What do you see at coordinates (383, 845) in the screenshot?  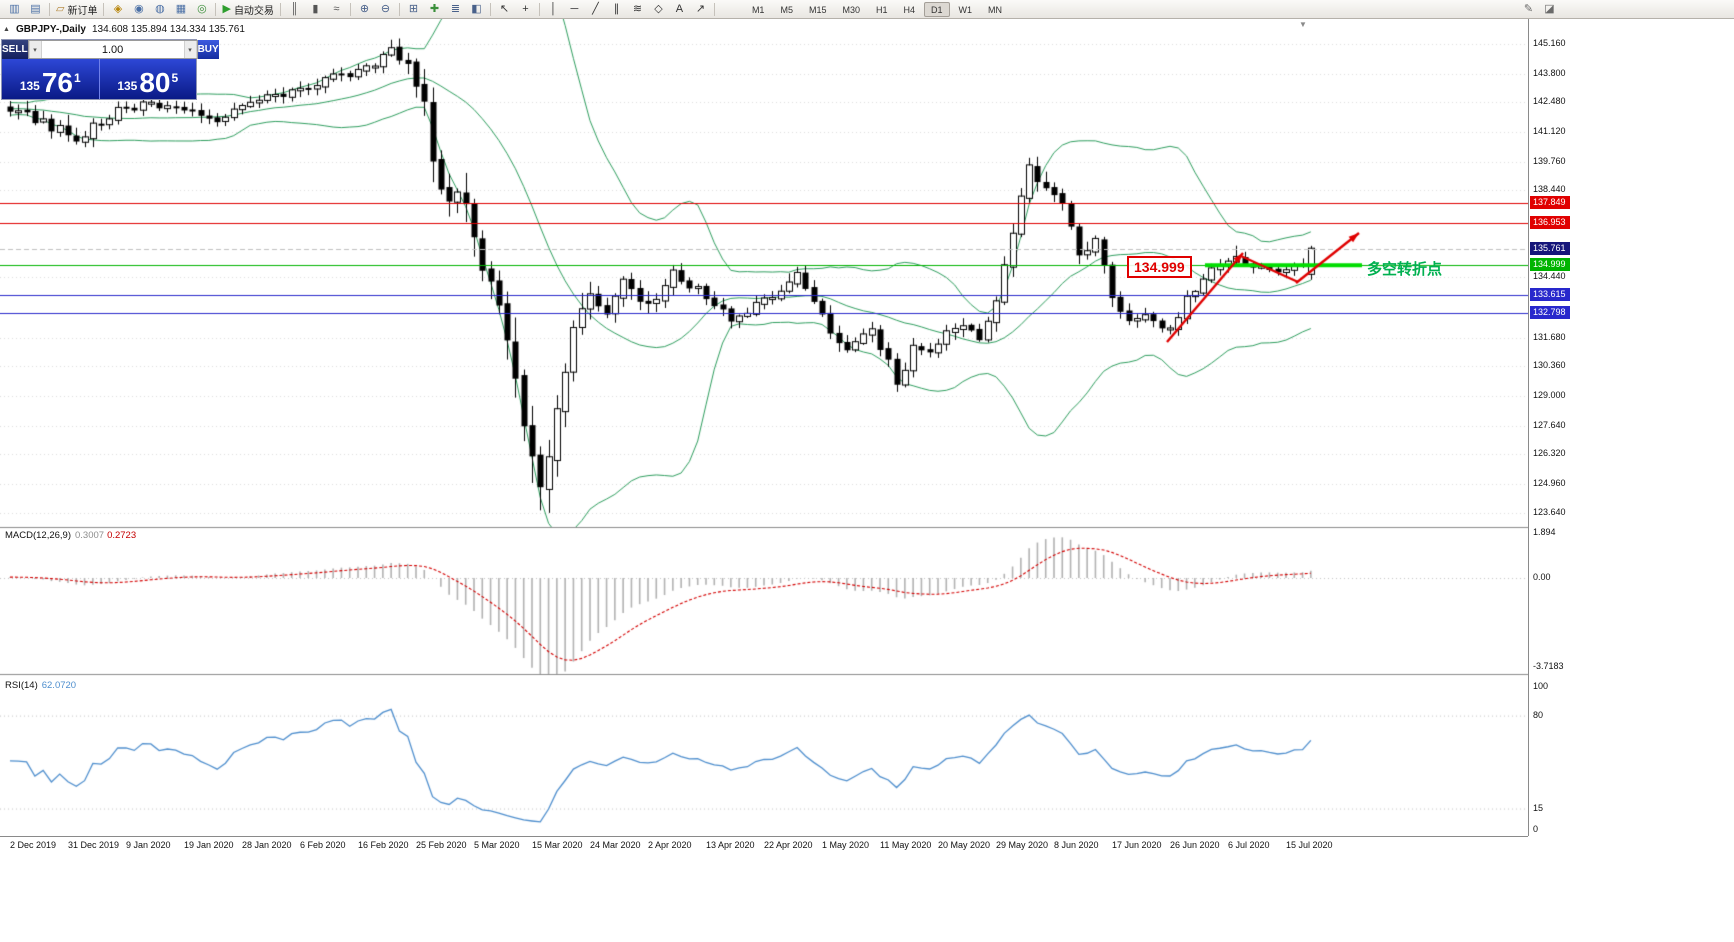 I see `date-tick: 16 Feb 2020` at bounding box center [383, 845].